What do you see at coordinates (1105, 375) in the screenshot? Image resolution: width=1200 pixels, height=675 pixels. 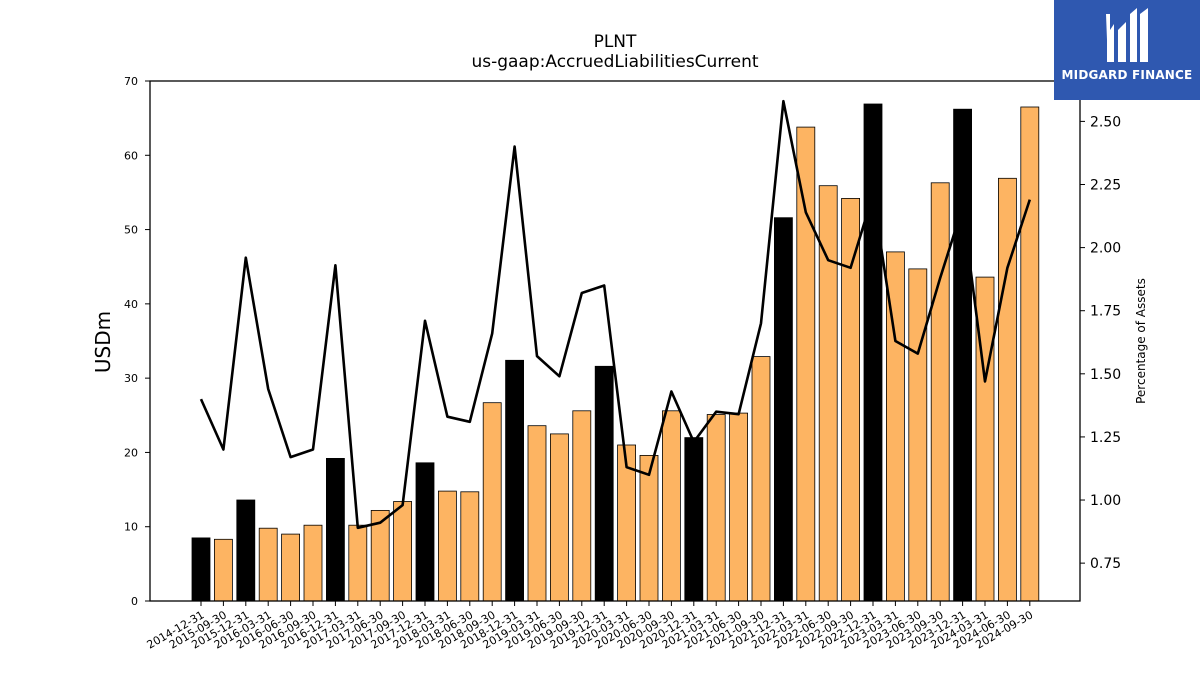 I see `y2-tick-label: 1.50` at bounding box center [1105, 375].